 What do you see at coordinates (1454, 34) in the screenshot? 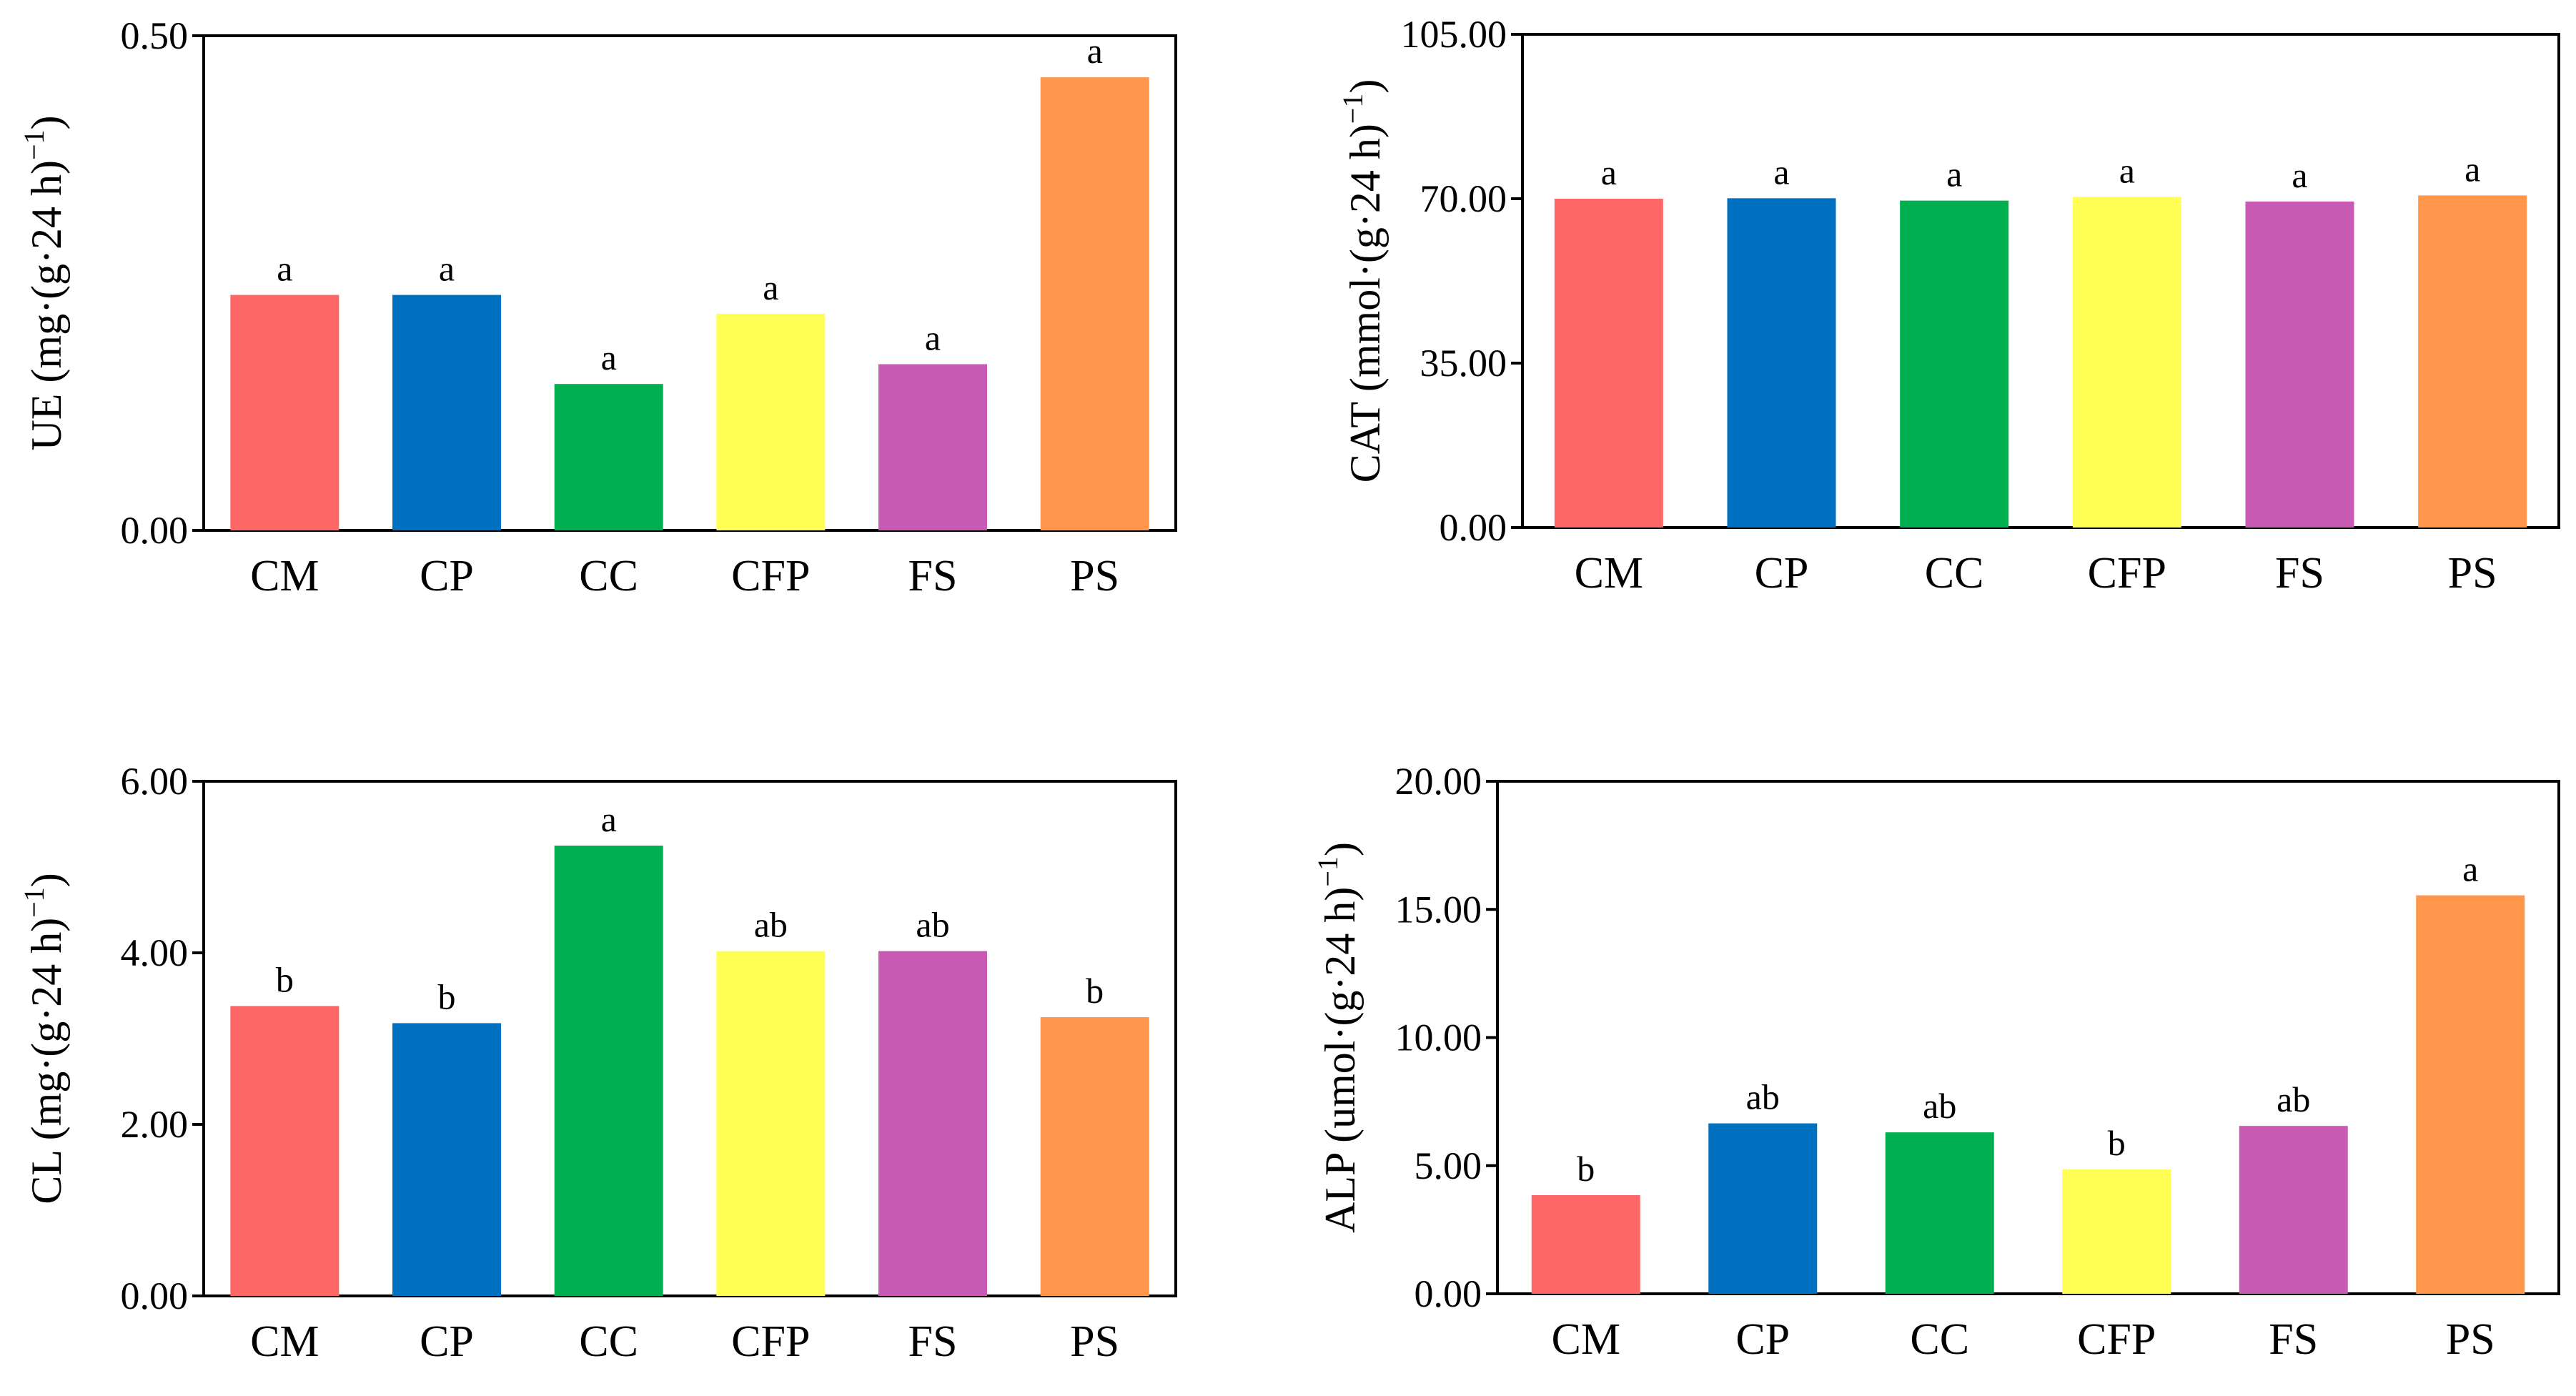
I see `y-tick-label: 105.00` at bounding box center [1454, 34].